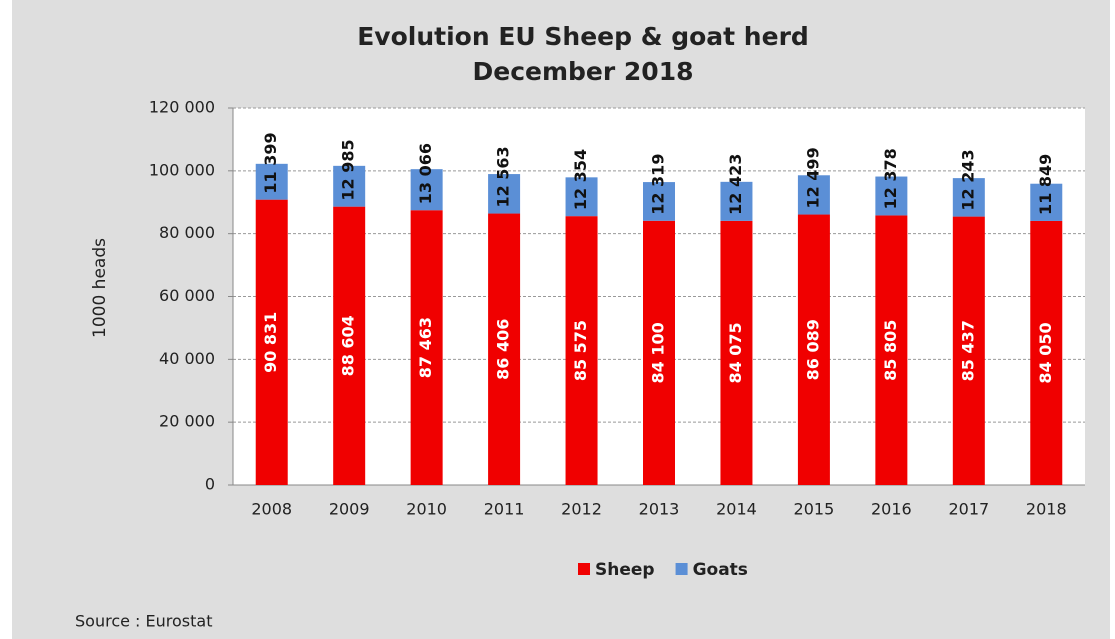 This screenshot has height=639, width=1115. Describe the element at coordinates (812, 177) in the screenshot. I see `value-label: 12 499` at that location.